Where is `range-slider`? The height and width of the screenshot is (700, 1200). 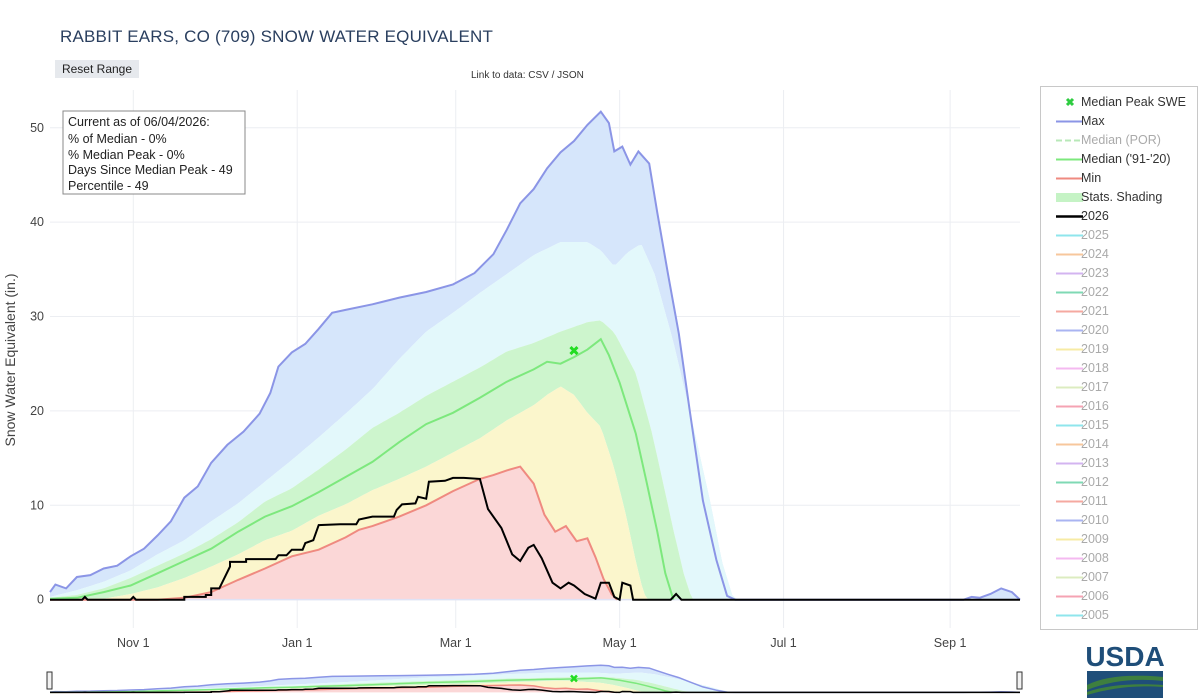 range-slider is located at coordinates (534, 679).